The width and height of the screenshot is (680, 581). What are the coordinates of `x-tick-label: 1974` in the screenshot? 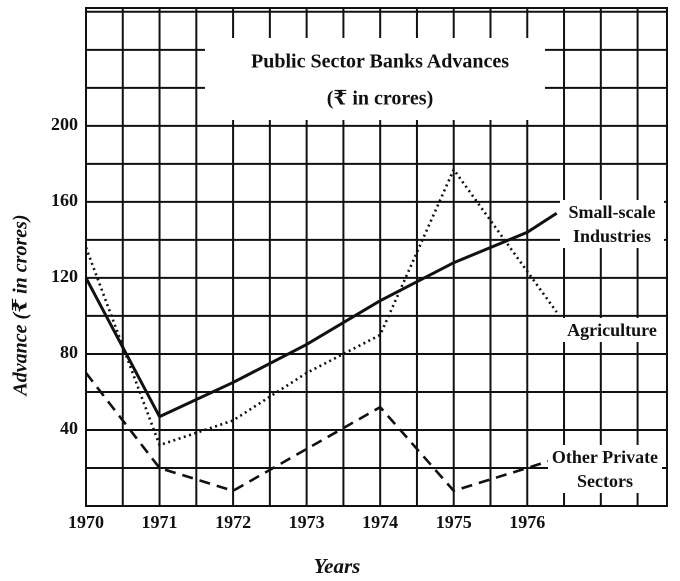 It's located at (380, 522).